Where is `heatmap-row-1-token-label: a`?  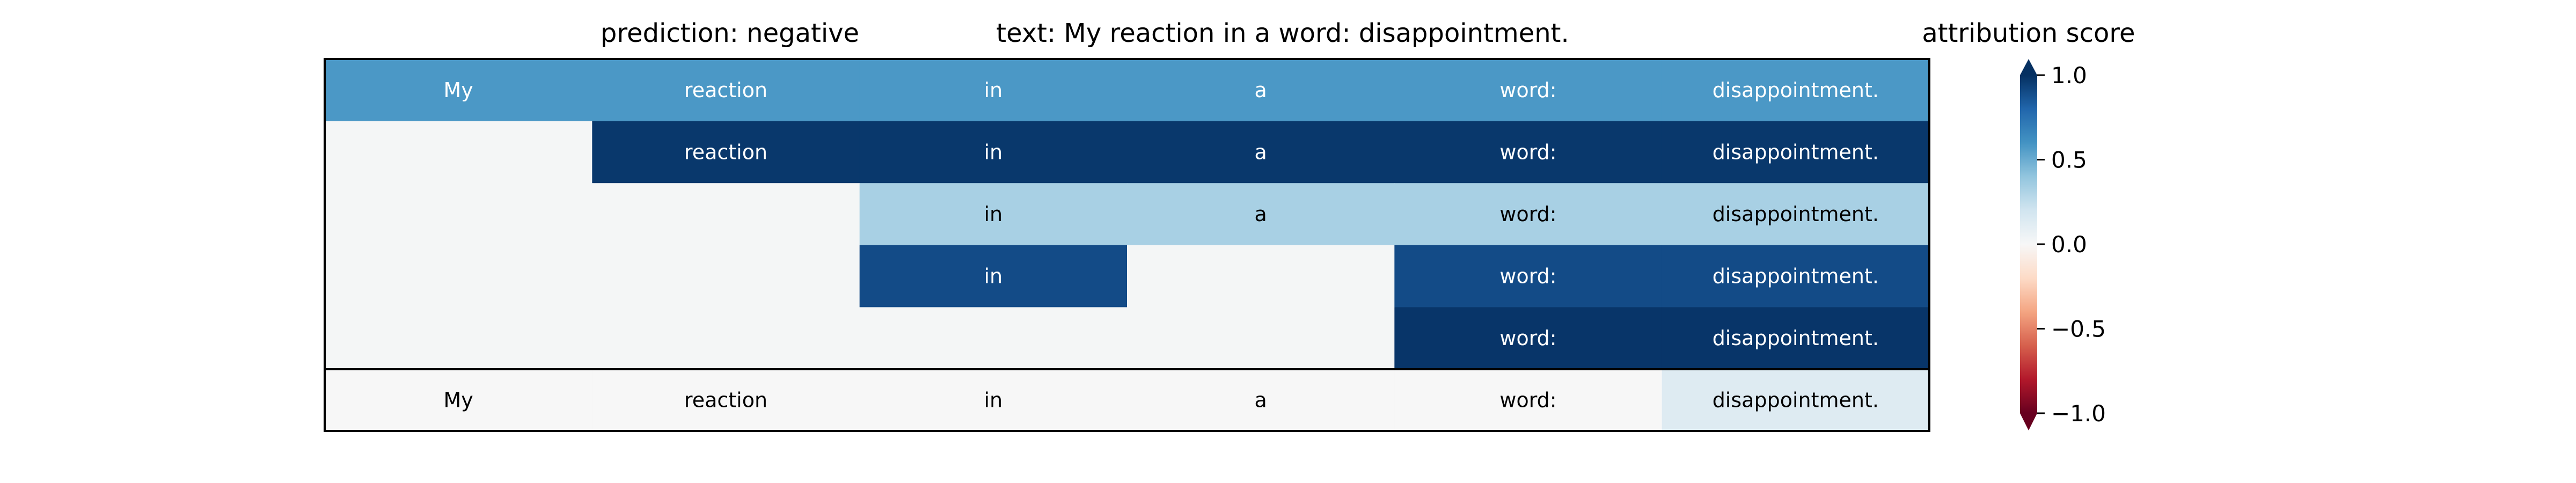 heatmap-row-1-token-label: a is located at coordinates (1261, 90).